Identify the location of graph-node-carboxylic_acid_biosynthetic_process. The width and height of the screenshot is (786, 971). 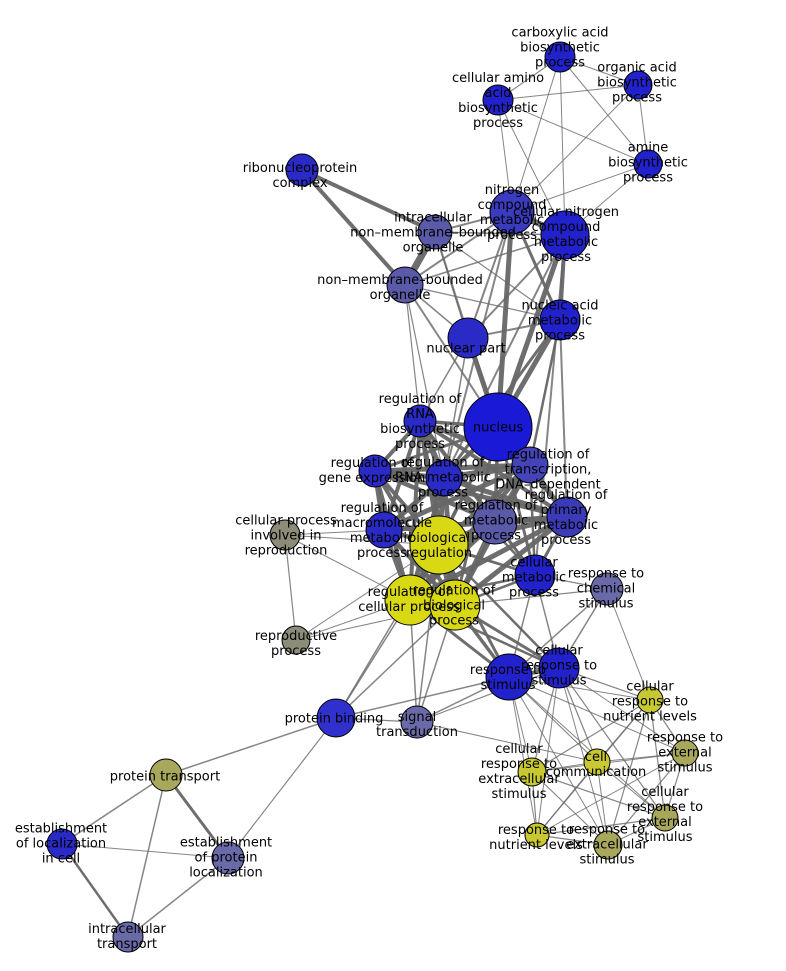
(560, 57).